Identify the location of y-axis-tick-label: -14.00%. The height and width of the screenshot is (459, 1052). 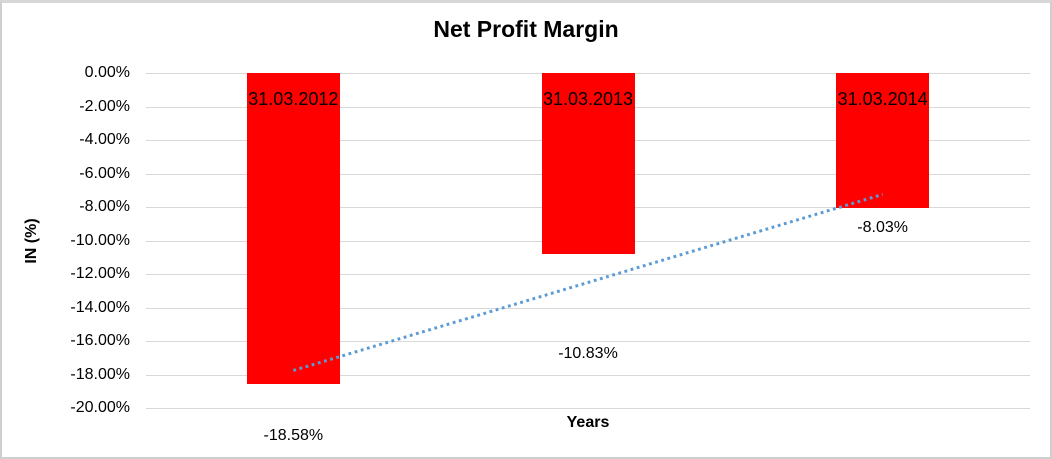
(100, 307).